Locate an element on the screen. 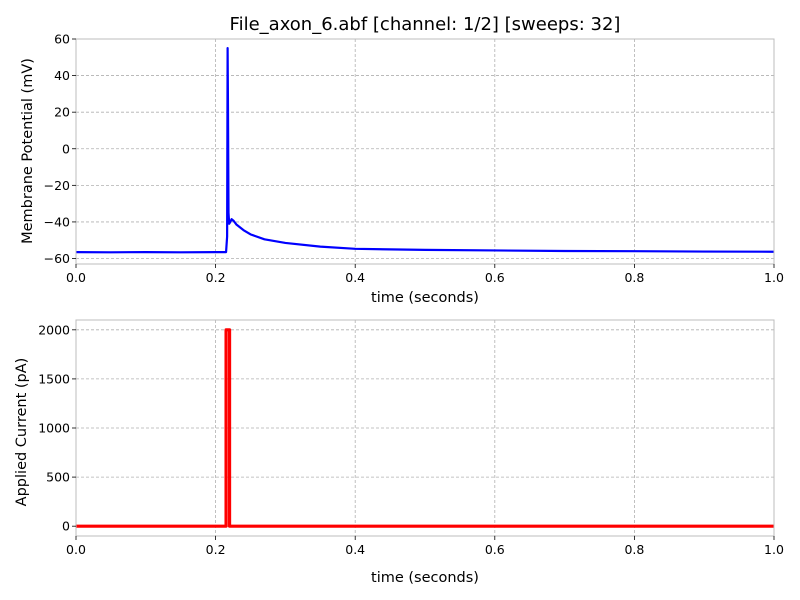  y-axis-label-bottom: Applied Current (pA) is located at coordinates (22, 432).